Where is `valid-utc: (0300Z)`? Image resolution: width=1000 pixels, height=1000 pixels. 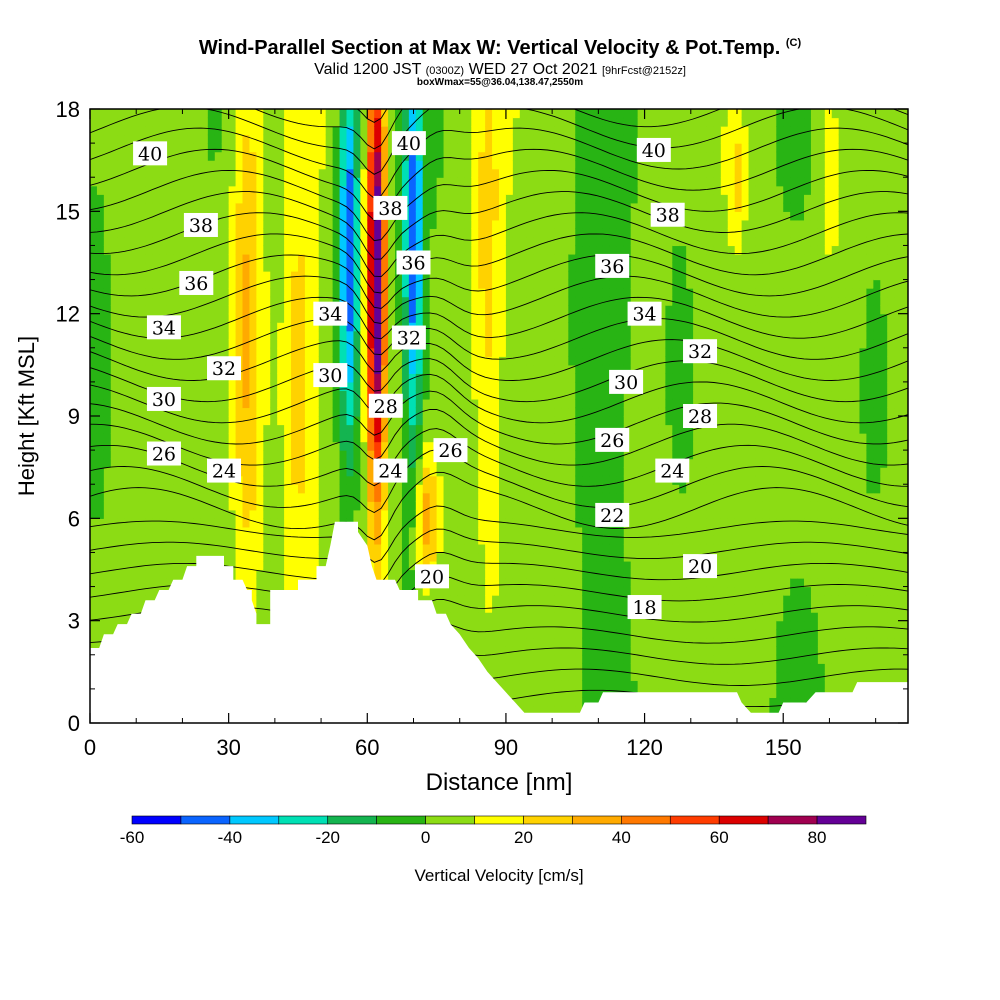 valid-utc: (0300Z) is located at coordinates (445, 71).